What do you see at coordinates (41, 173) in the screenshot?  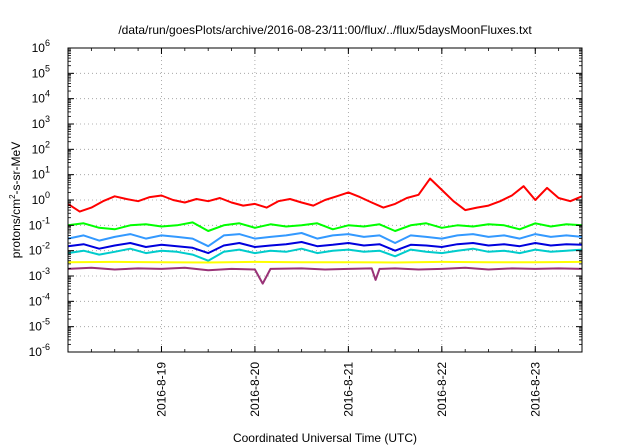 I see `y-tick-label: 10¹` at bounding box center [41, 173].